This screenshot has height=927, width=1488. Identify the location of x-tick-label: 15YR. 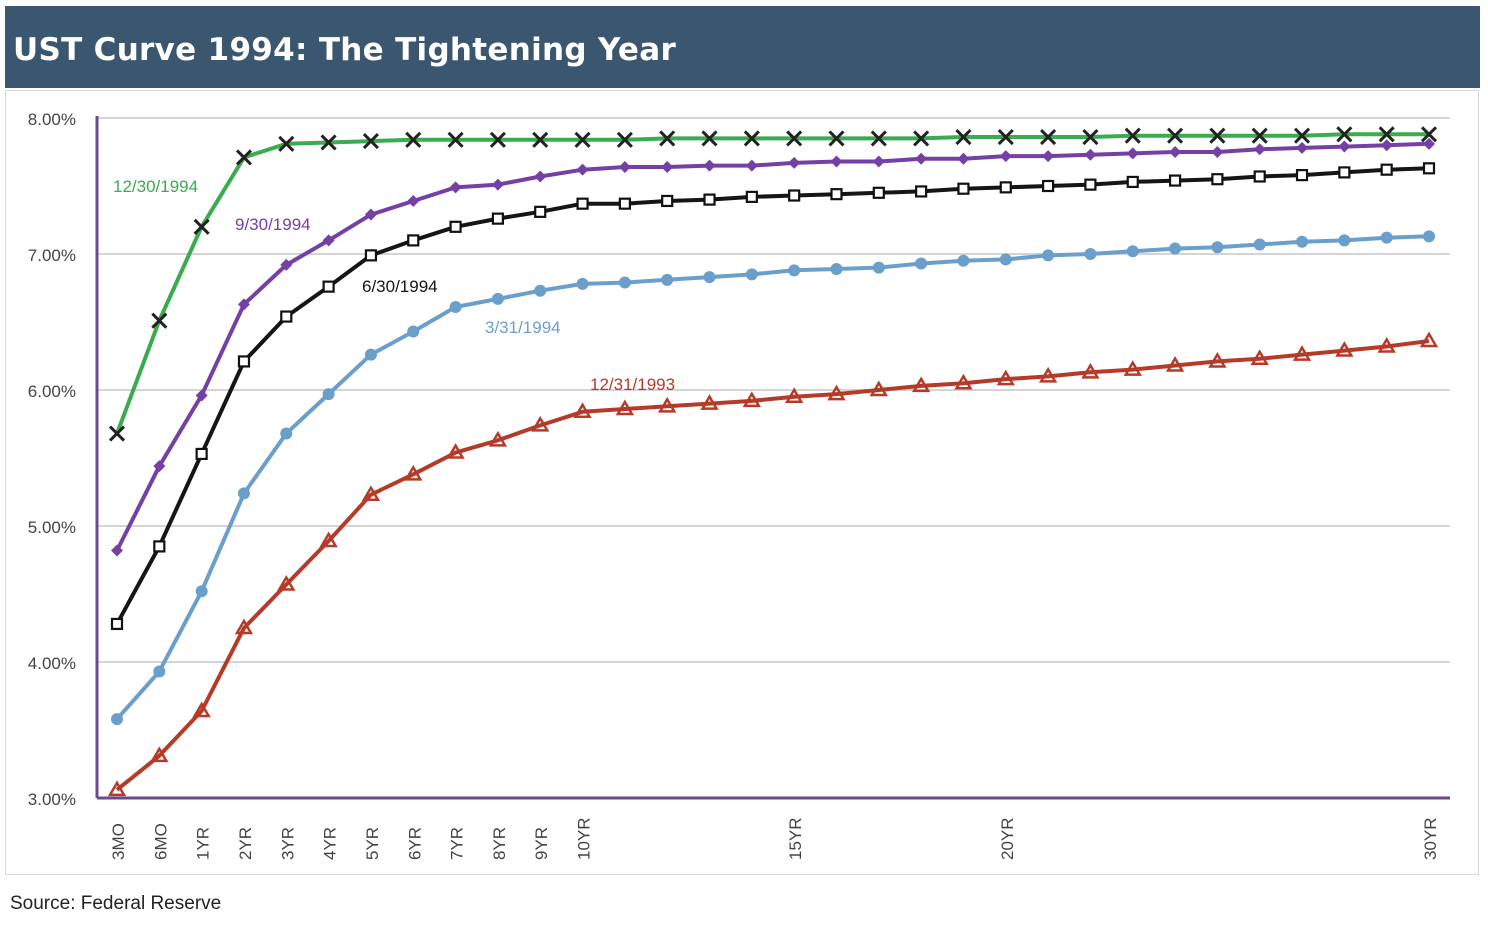
(795, 838).